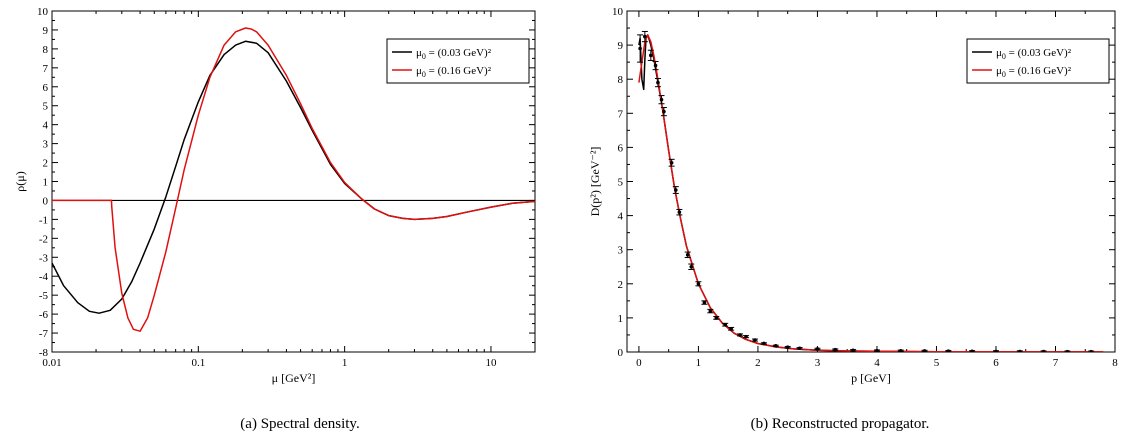  What do you see at coordinates (44, 315) in the screenshot?
I see `a-ytick-label: -6` at bounding box center [44, 315].